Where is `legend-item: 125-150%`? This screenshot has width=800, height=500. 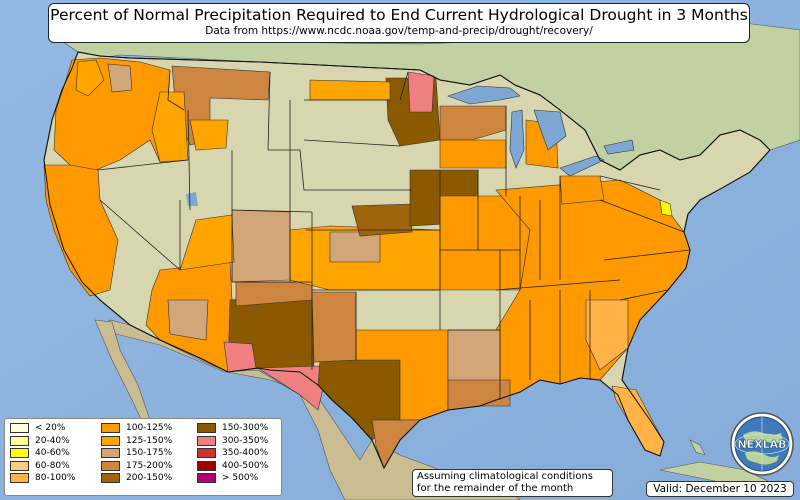 legend-item: 125-150% is located at coordinates (136, 441).